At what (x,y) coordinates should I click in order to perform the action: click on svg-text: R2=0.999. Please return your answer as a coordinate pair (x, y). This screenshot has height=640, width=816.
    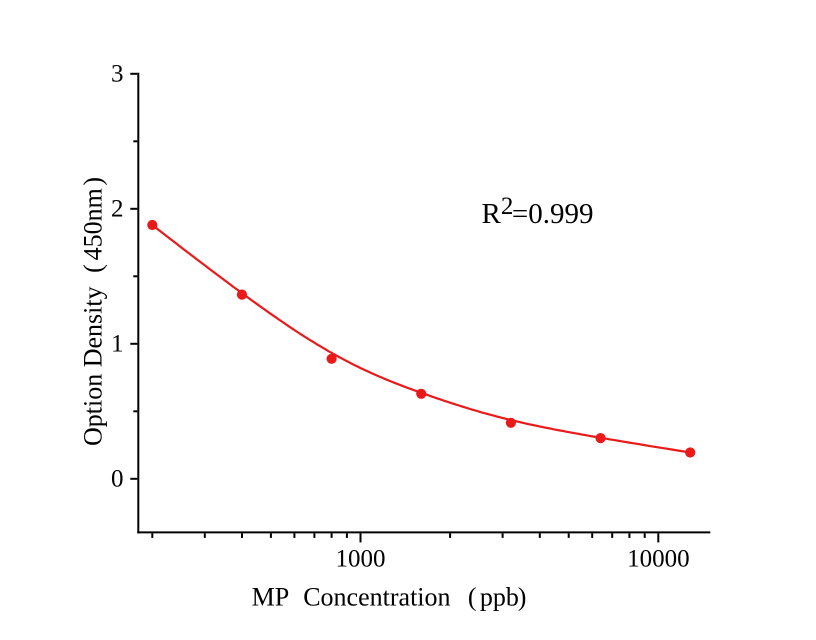
    Looking at the image, I should click on (538, 211).